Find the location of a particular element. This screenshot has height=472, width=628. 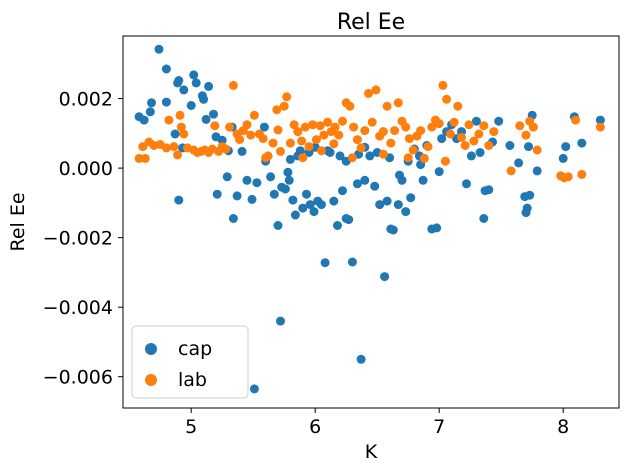

y-tick-label: −0.006 is located at coordinates (78, 378).